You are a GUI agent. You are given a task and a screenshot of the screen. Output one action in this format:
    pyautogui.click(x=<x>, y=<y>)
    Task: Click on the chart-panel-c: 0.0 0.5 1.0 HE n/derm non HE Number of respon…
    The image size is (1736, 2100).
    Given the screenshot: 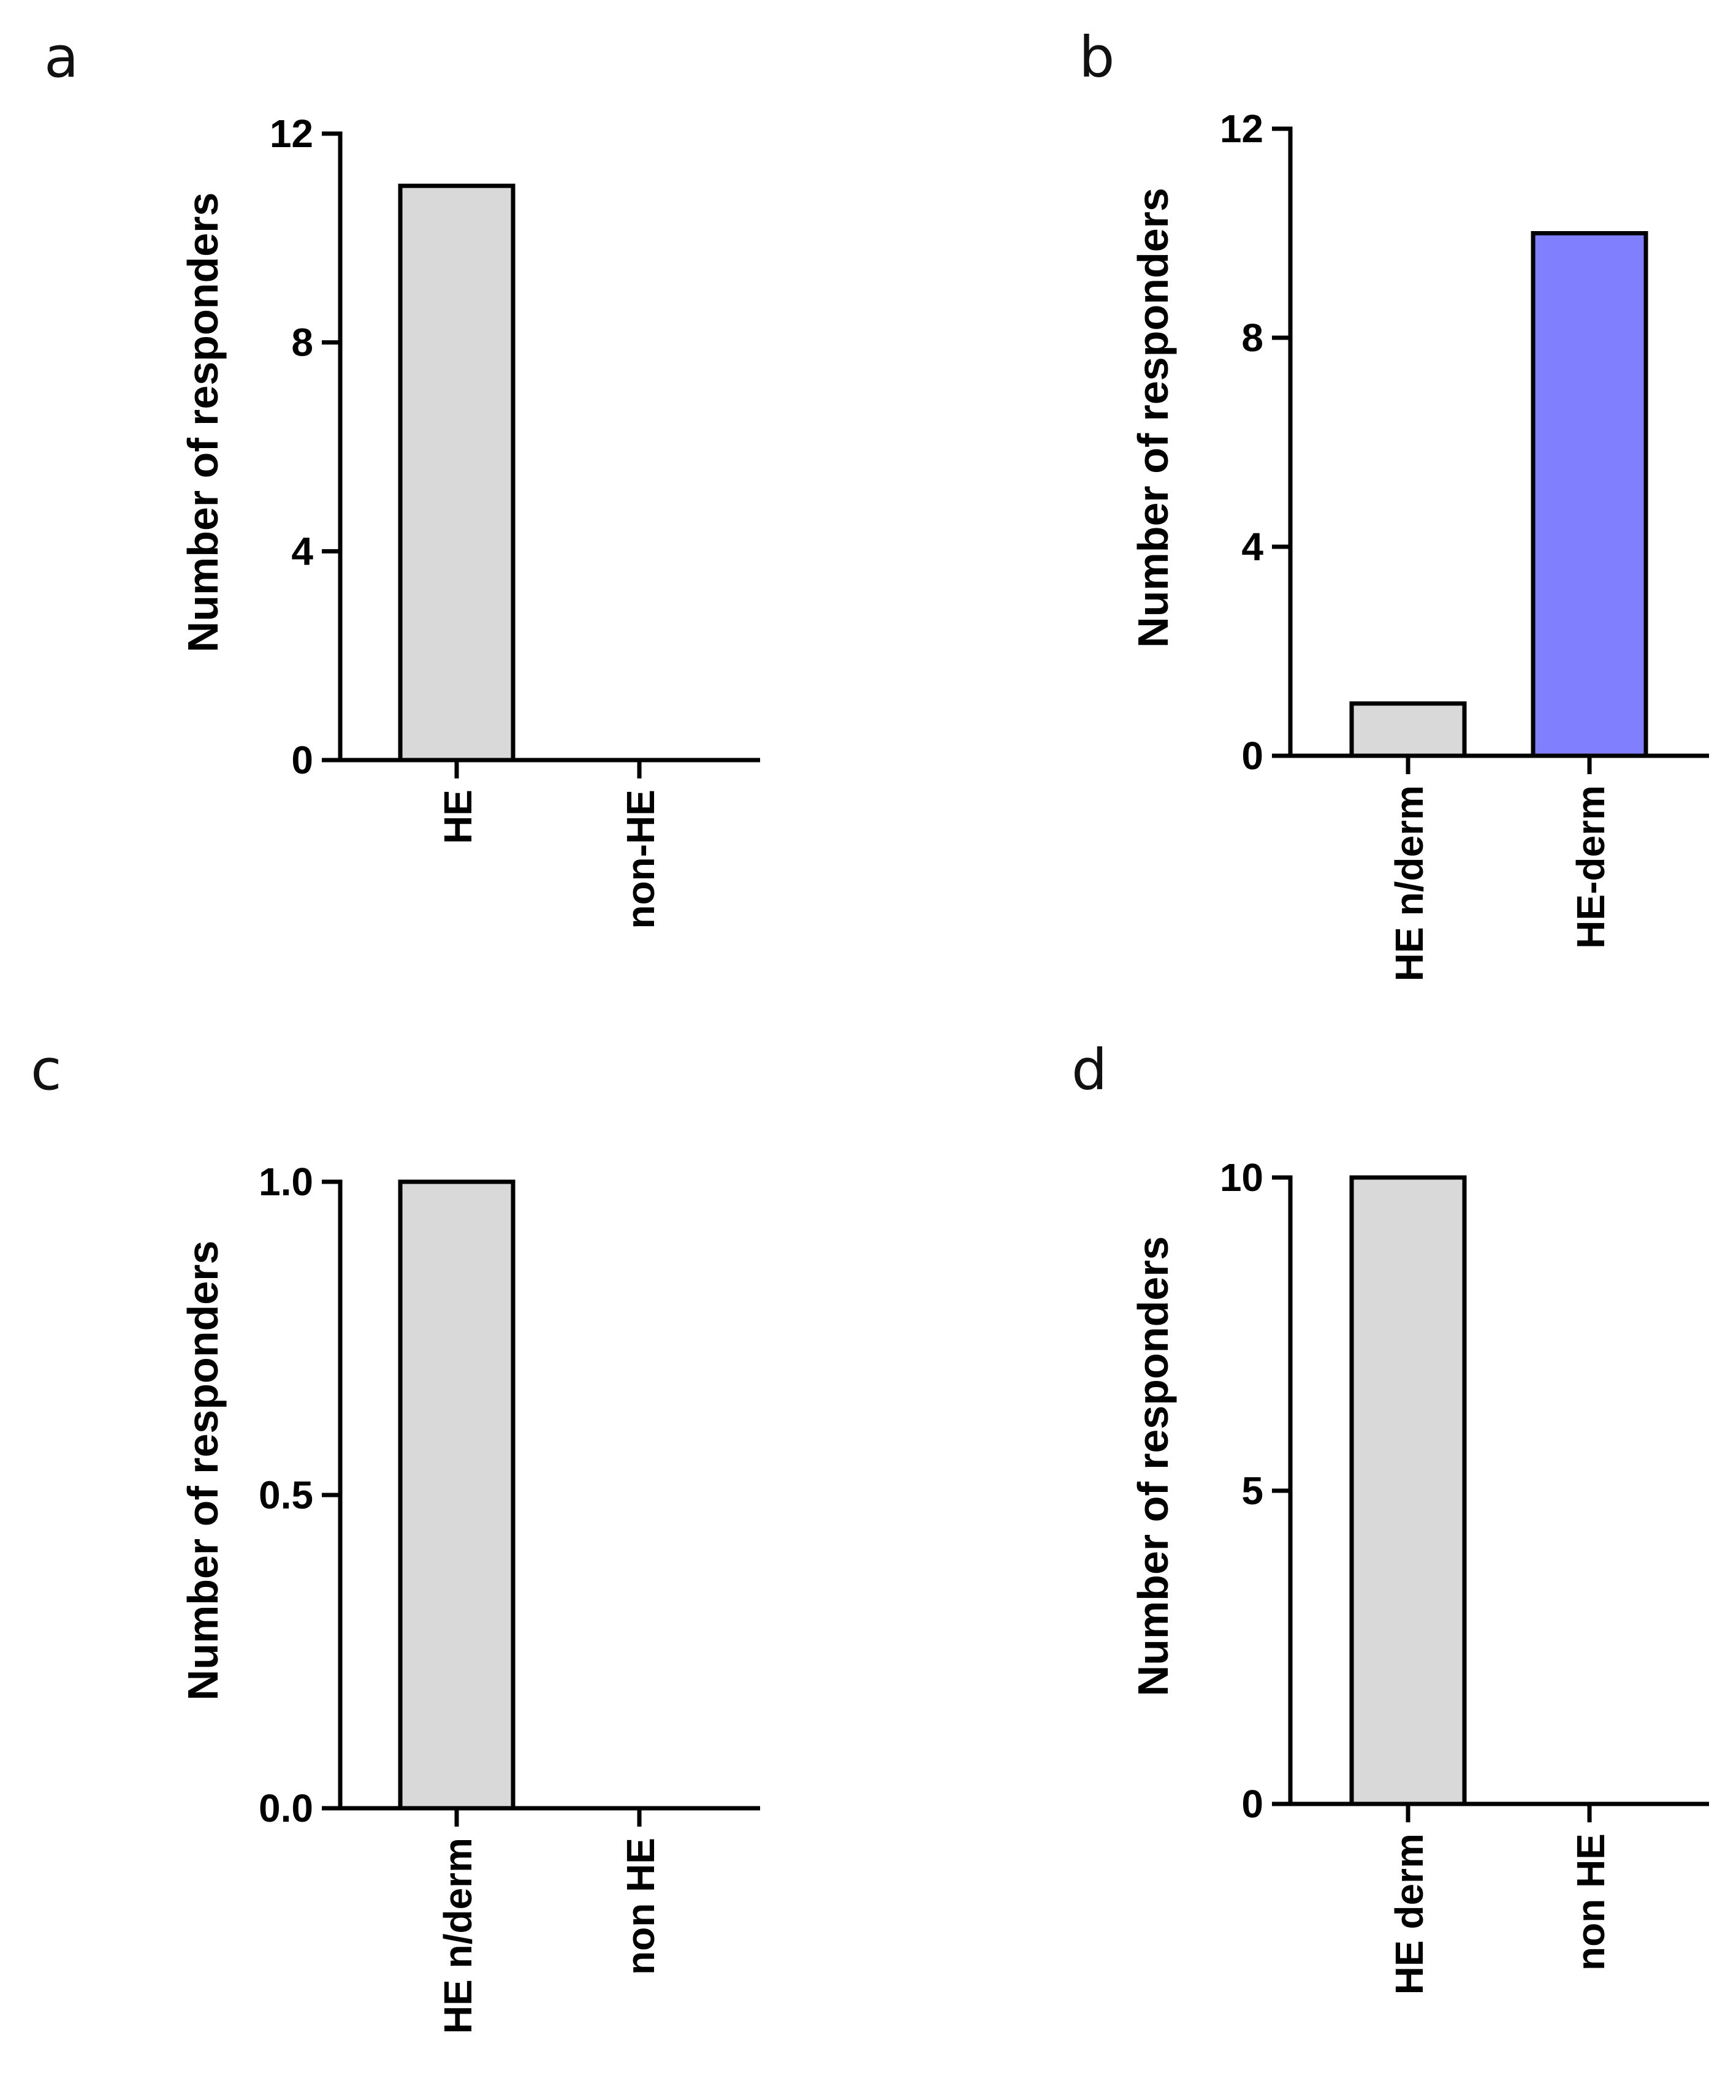 What is the action you would take?
    pyautogui.click(x=469, y=1597)
    